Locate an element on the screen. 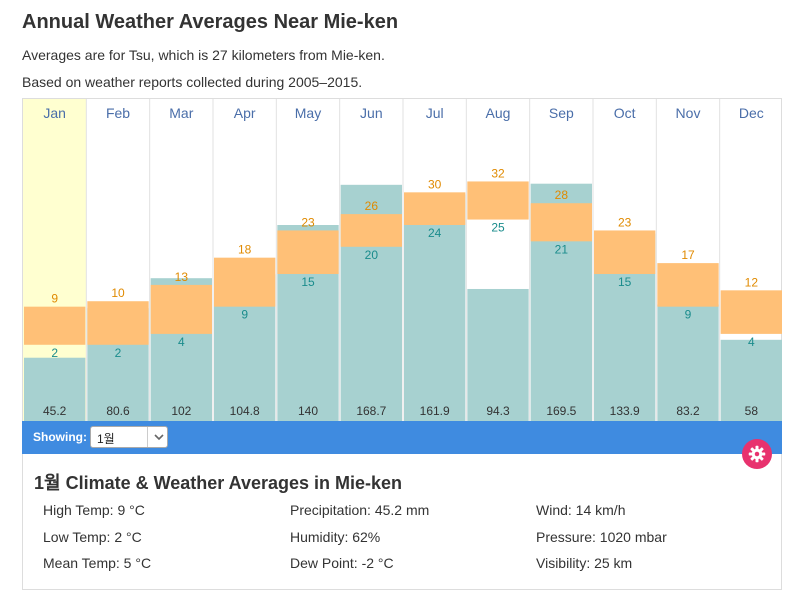 The height and width of the screenshot is (598, 794). precip-label-jan: 45.2 is located at coordinates (55, 411).